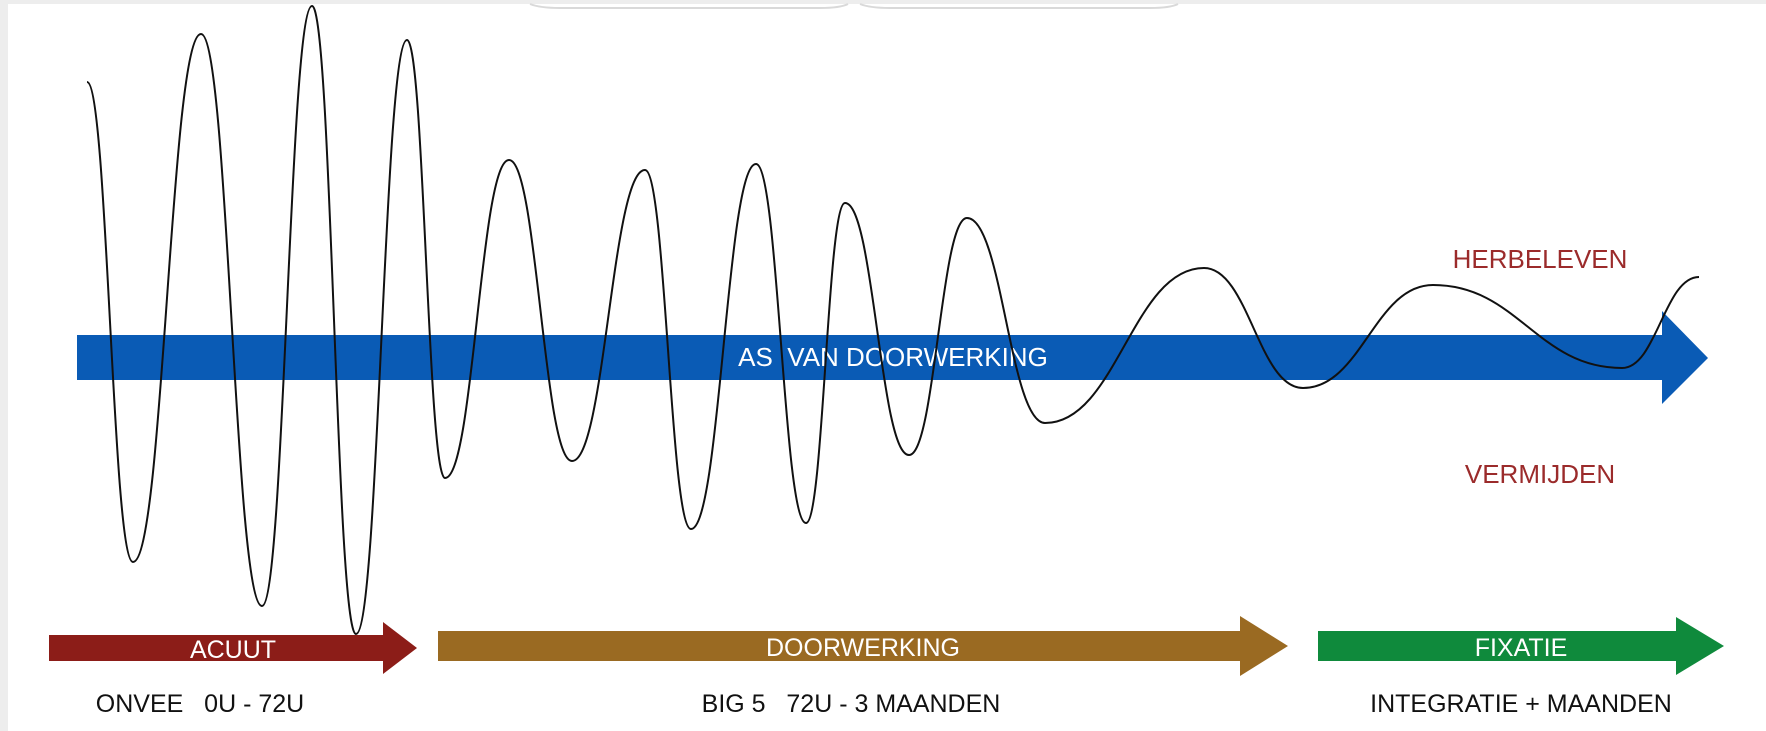 Image resolution: width=1766 pixels, height=731 pixels. I want to click on phase-doorwerking: DOORWERKING BIG 5 72U - 3 MAANDEN, so click(863, 667).